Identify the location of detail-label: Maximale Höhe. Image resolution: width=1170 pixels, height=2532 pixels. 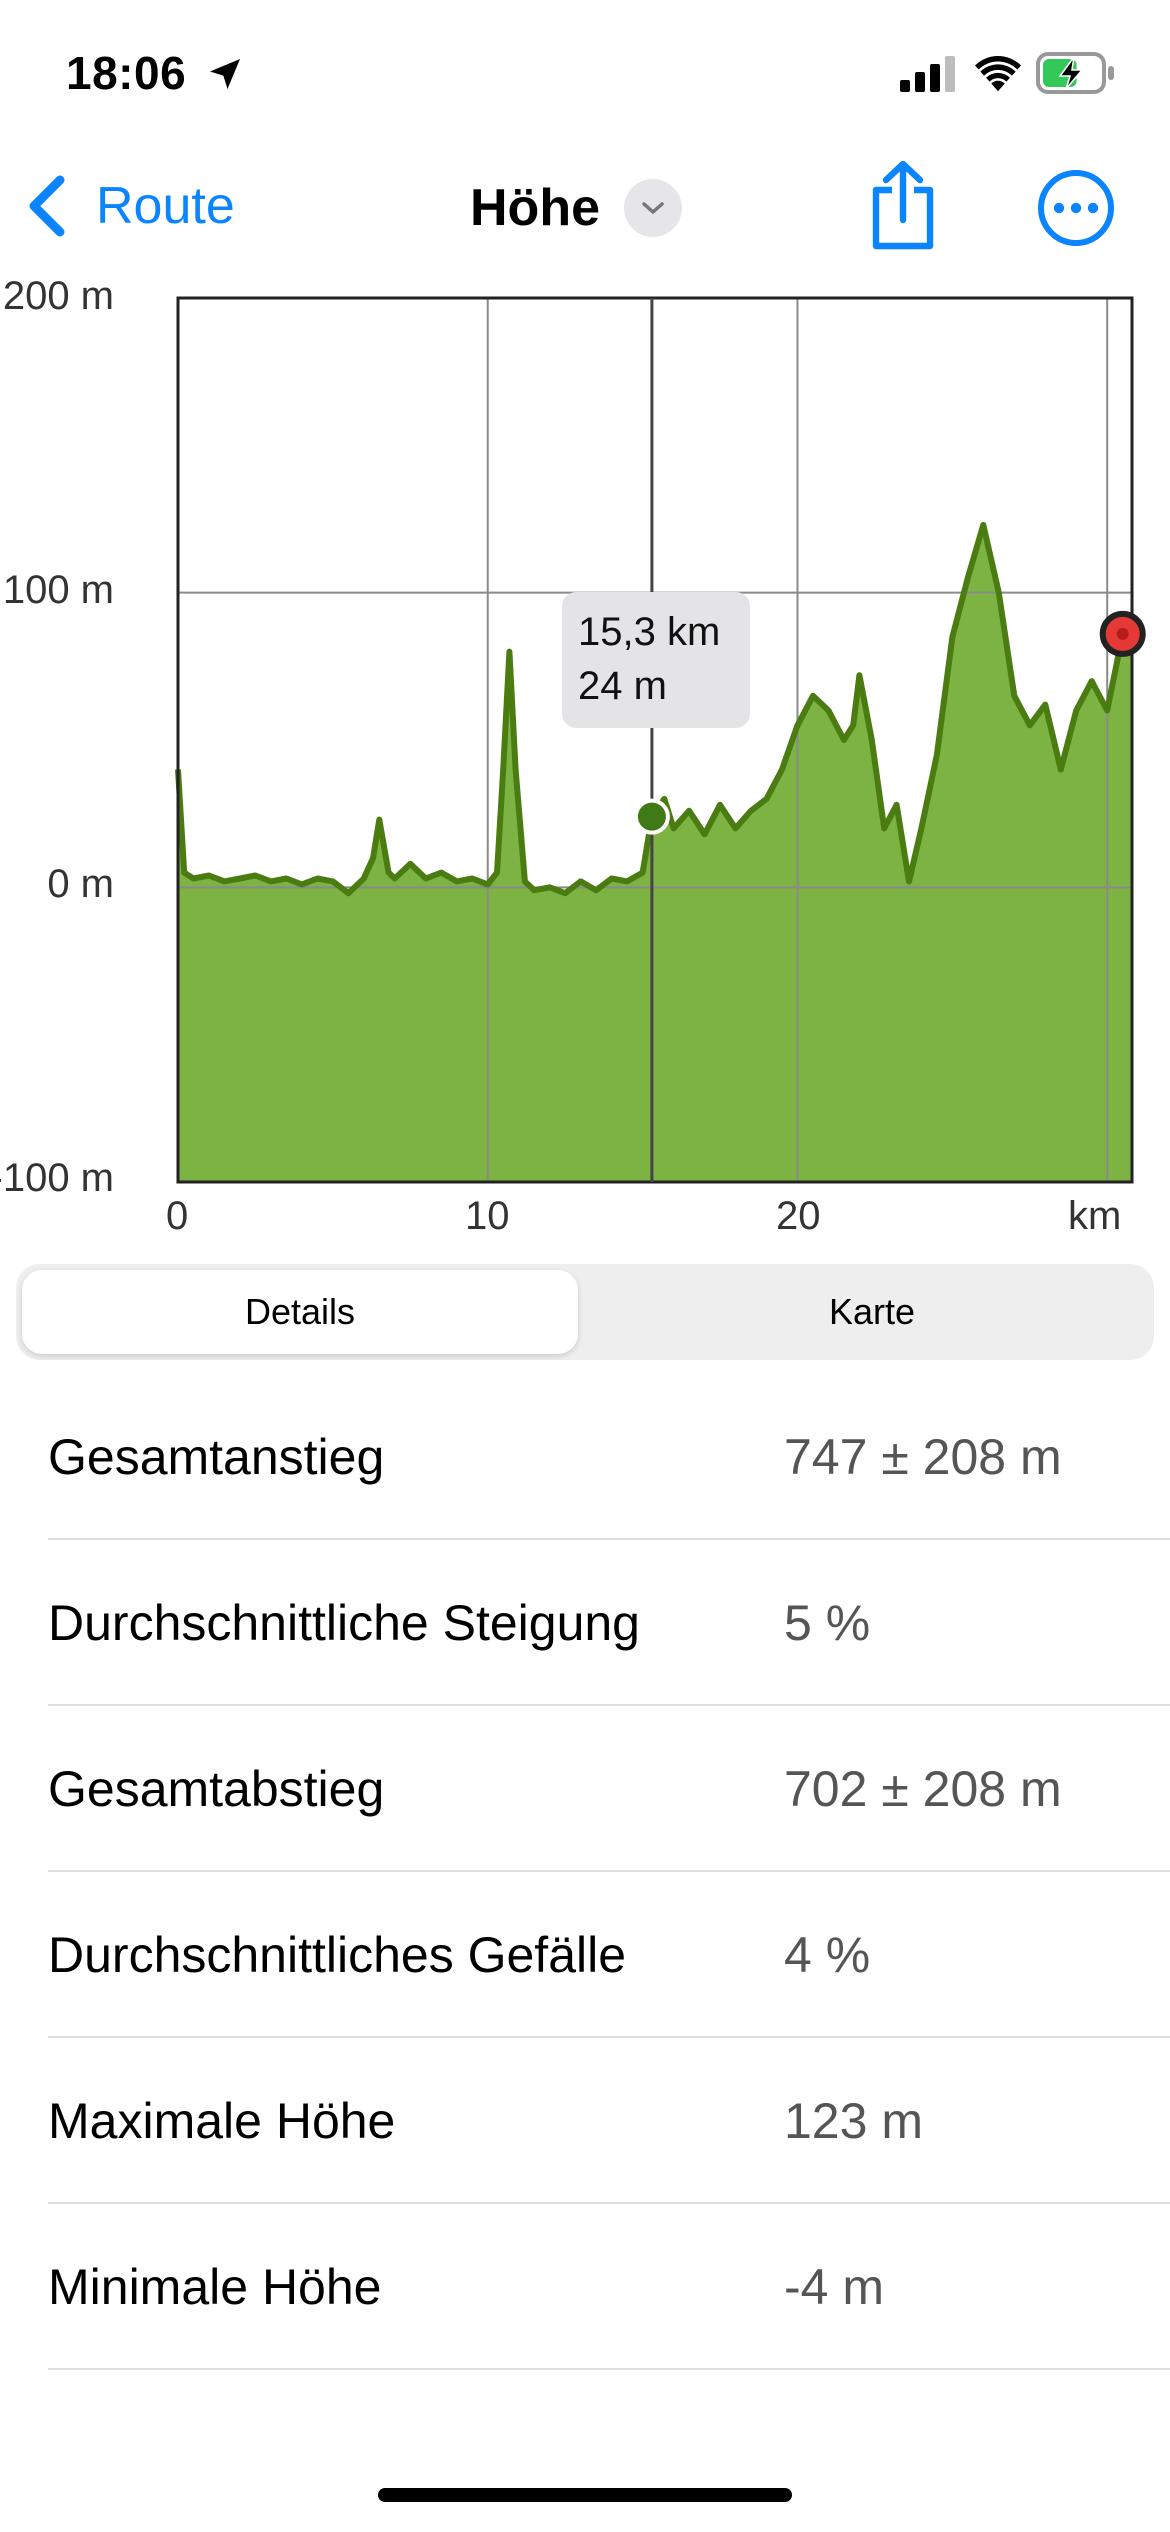
(222, 2121).